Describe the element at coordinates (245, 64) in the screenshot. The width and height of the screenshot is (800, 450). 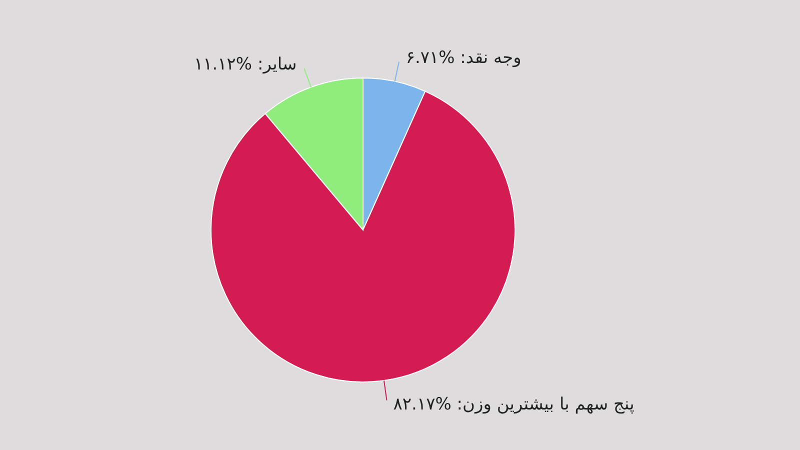
I see `slice-label: سایر: %۱۱.۱۲` at that location.